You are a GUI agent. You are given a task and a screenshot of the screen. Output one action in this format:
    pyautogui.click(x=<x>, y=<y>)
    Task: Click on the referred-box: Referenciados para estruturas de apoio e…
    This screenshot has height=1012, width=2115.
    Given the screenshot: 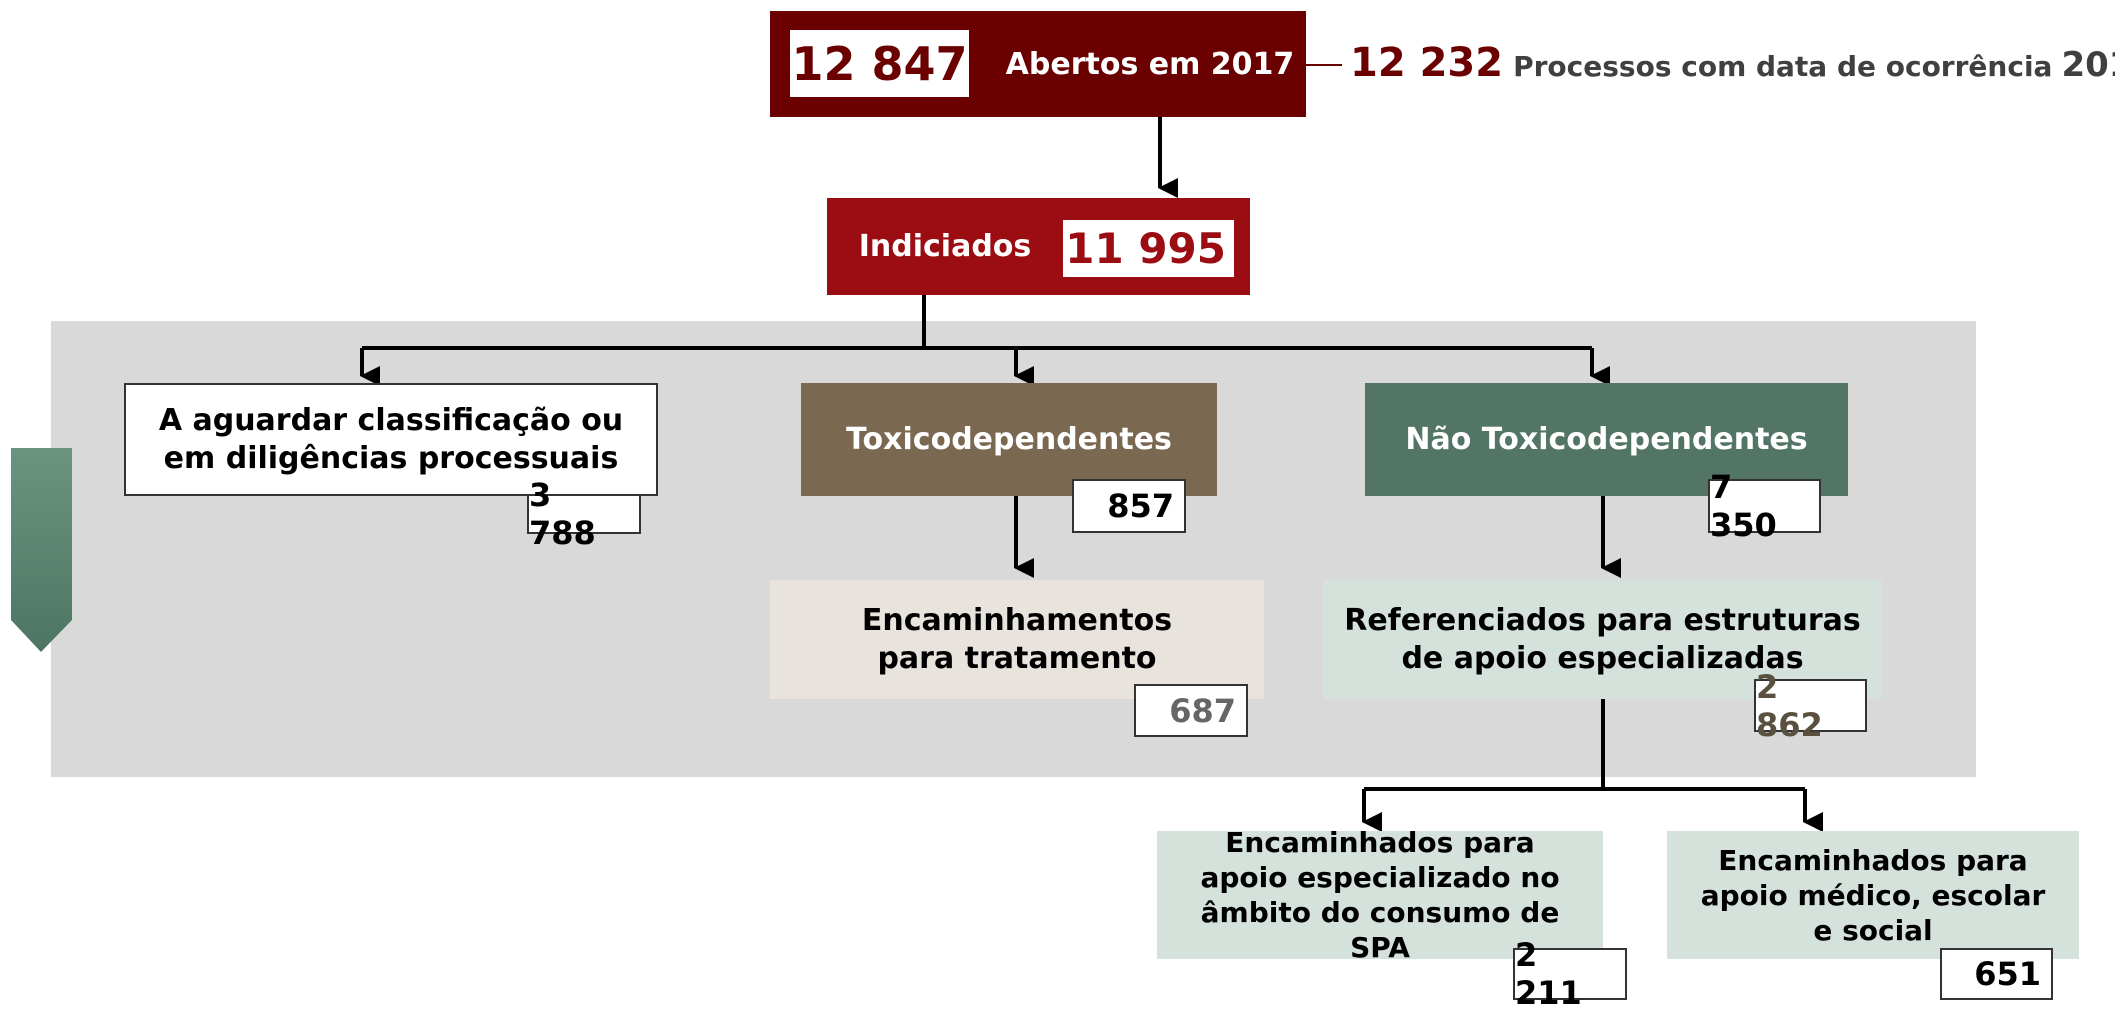 What is the action you would take?
    pyautogui.click(x=1602, y=639)
    